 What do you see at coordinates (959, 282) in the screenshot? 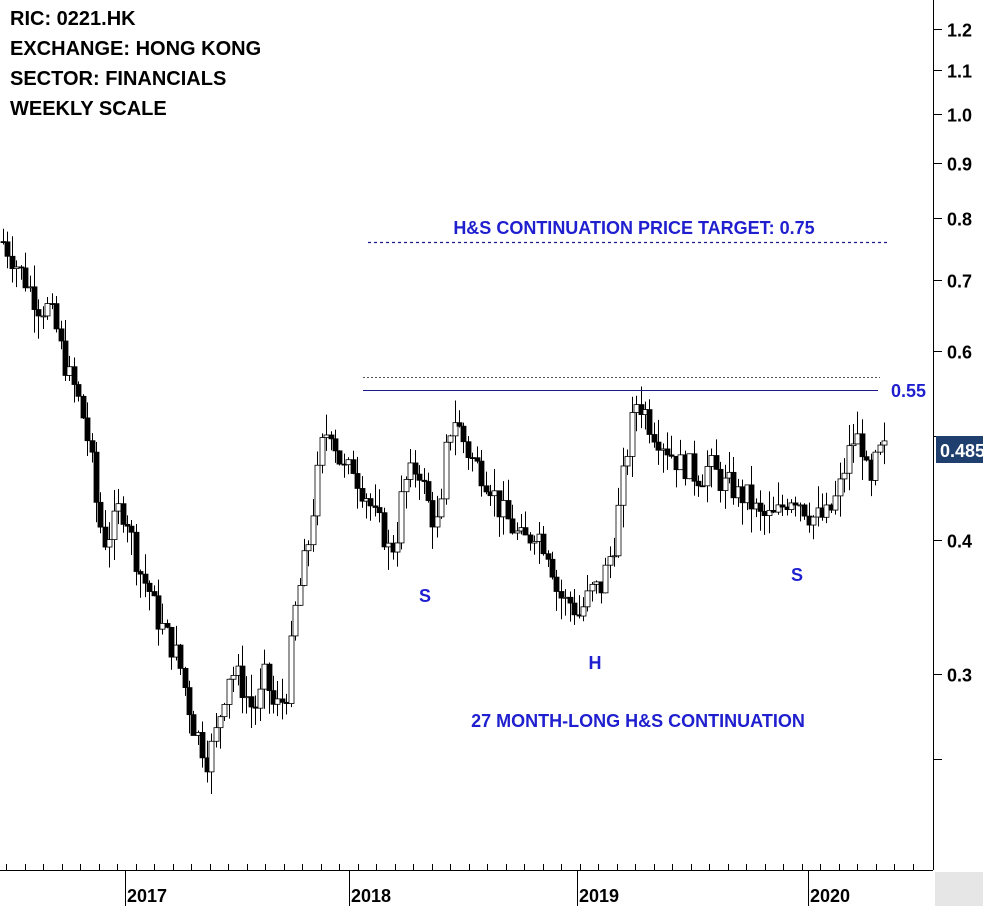
I see `y-tick-label: 0.7` at bounding box center [959, 282].